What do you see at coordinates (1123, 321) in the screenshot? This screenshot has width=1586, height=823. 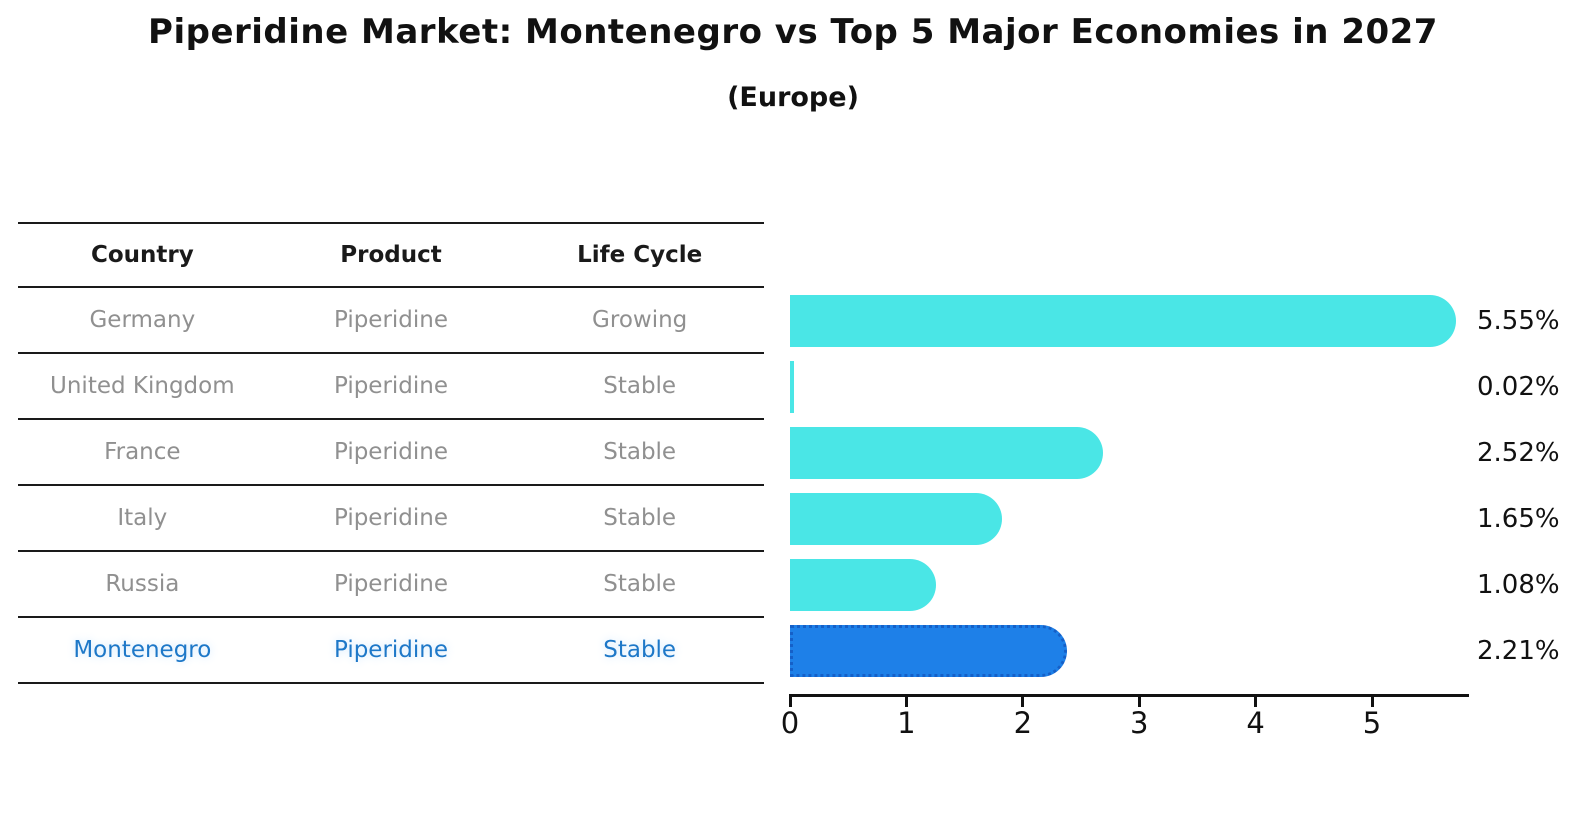 I see `bar-germany` at bounding box center [1123, 321].